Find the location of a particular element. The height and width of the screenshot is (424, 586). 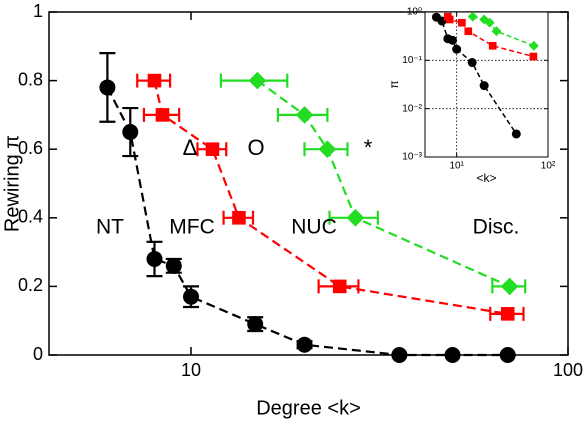

y-axis-label: Rewiring π is located at coordinates (12, 183).